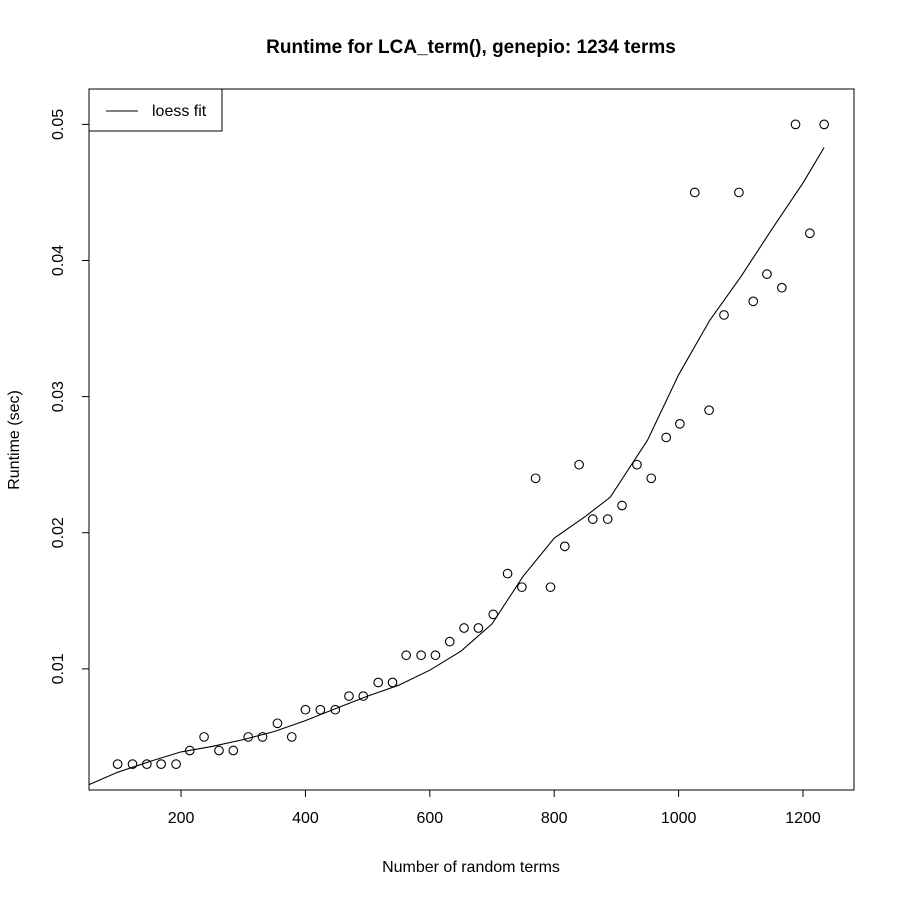 The height and width of the screenshot is (900, 900). I want to click on y-tick-label: 0.04, so click(58, 260).